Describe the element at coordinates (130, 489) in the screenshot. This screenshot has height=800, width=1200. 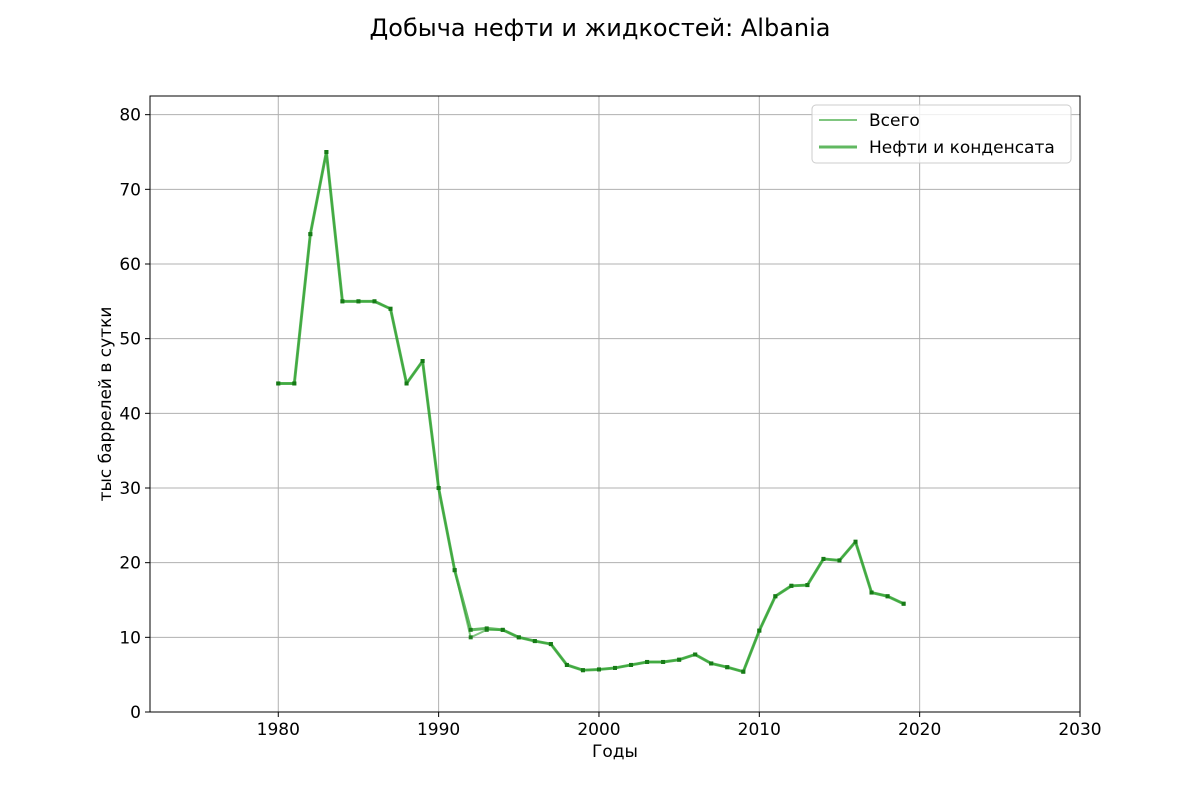
I see `y-tick-label: 30` at that location.